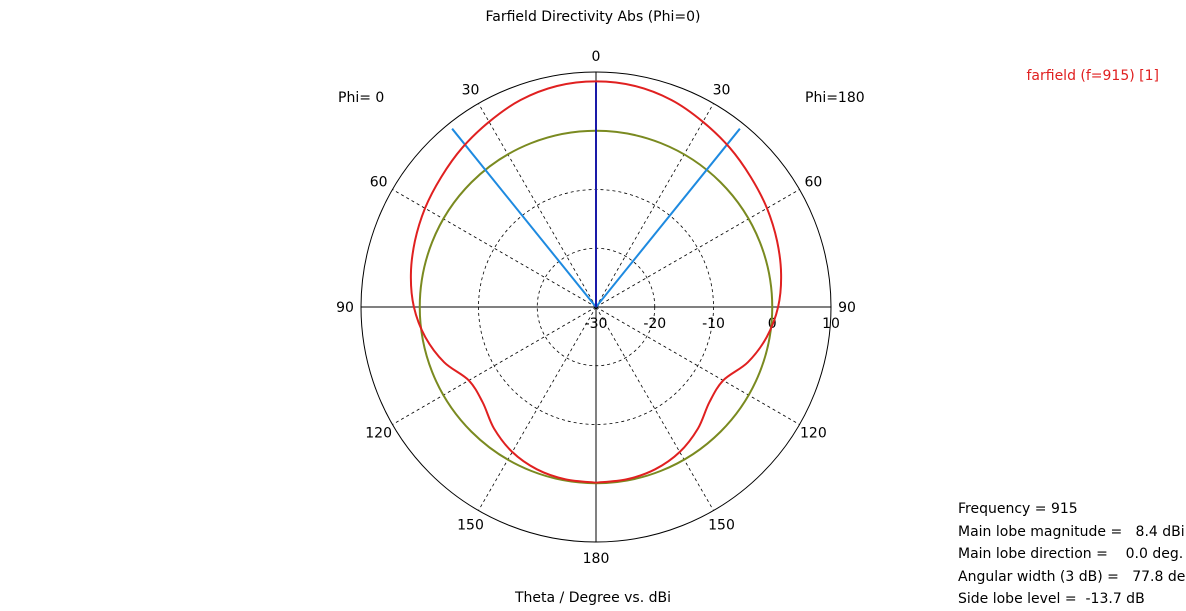  I want to click on angle-tick-label: 0, so click(596, 57).